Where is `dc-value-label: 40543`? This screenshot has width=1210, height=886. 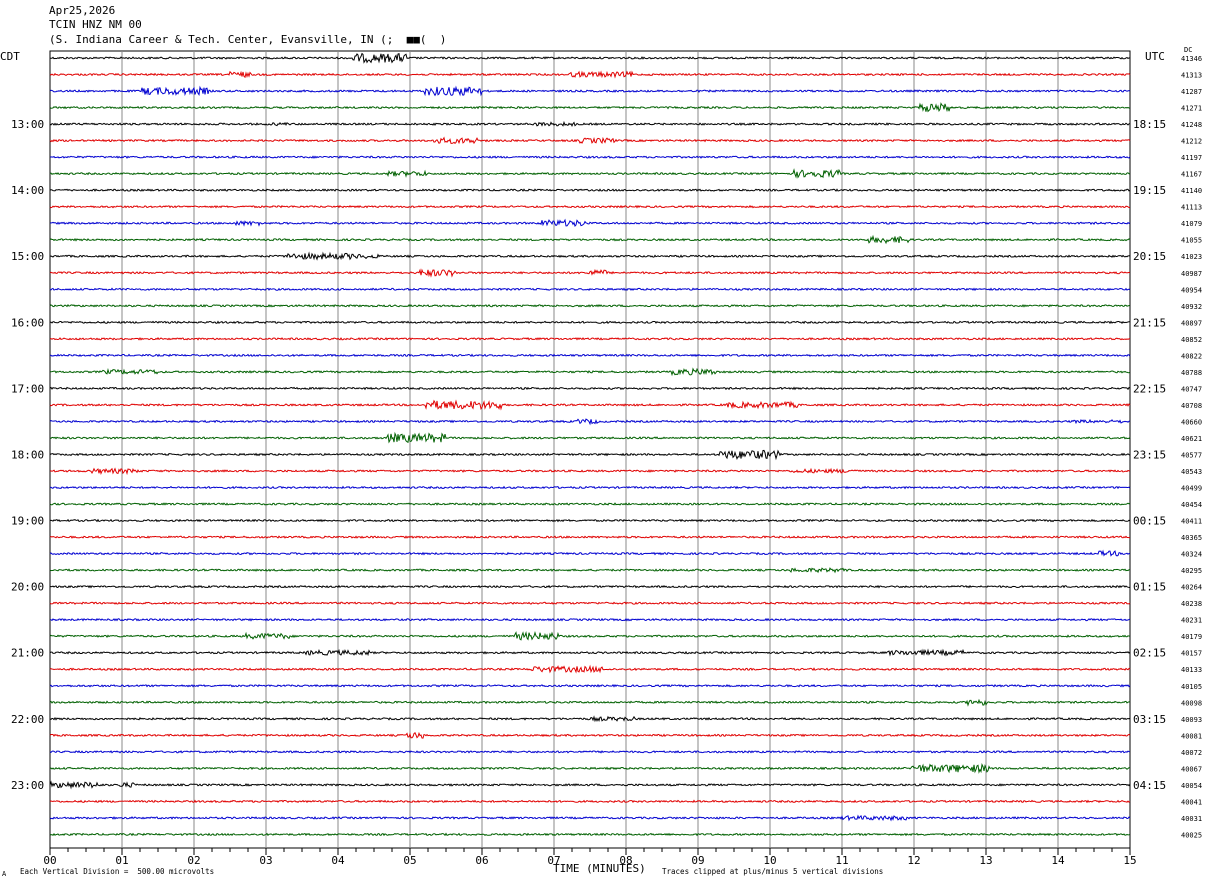
dc-value-label: 40543 is located at coordinates (1191, 472).